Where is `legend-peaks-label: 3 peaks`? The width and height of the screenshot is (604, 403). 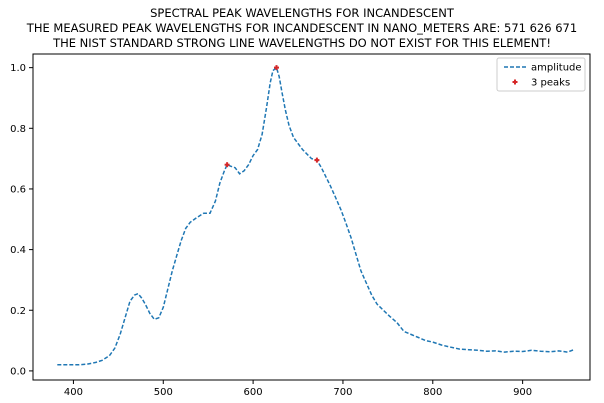 legend-peaks-label: 3 peaks is located at coordinates (550, 83).